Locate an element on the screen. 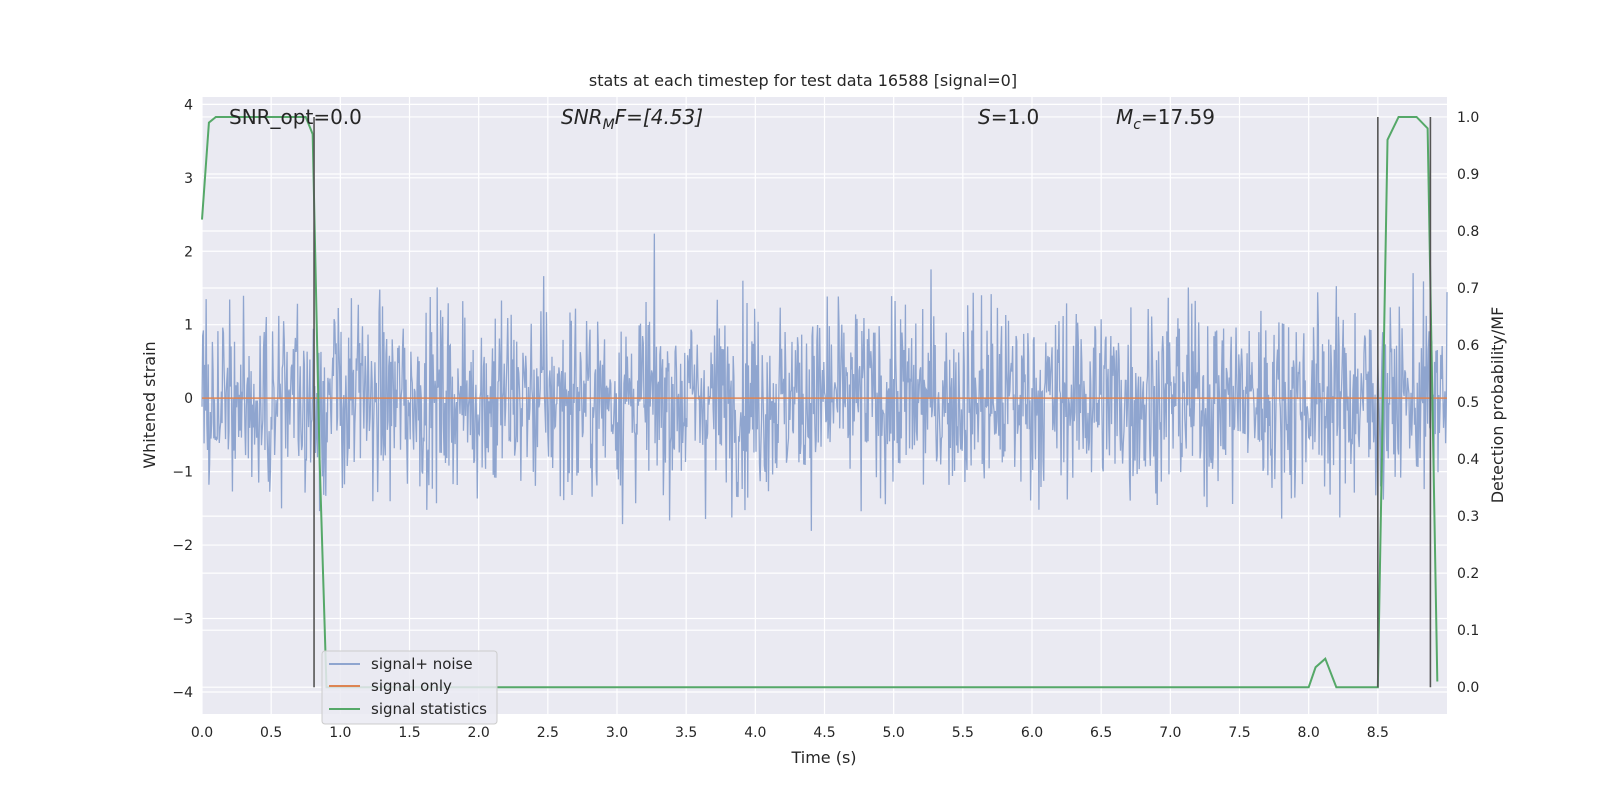 The height and width of the screenshot is (800, 1600). y-tick-label: 2 is located at coordinates (188, 252).